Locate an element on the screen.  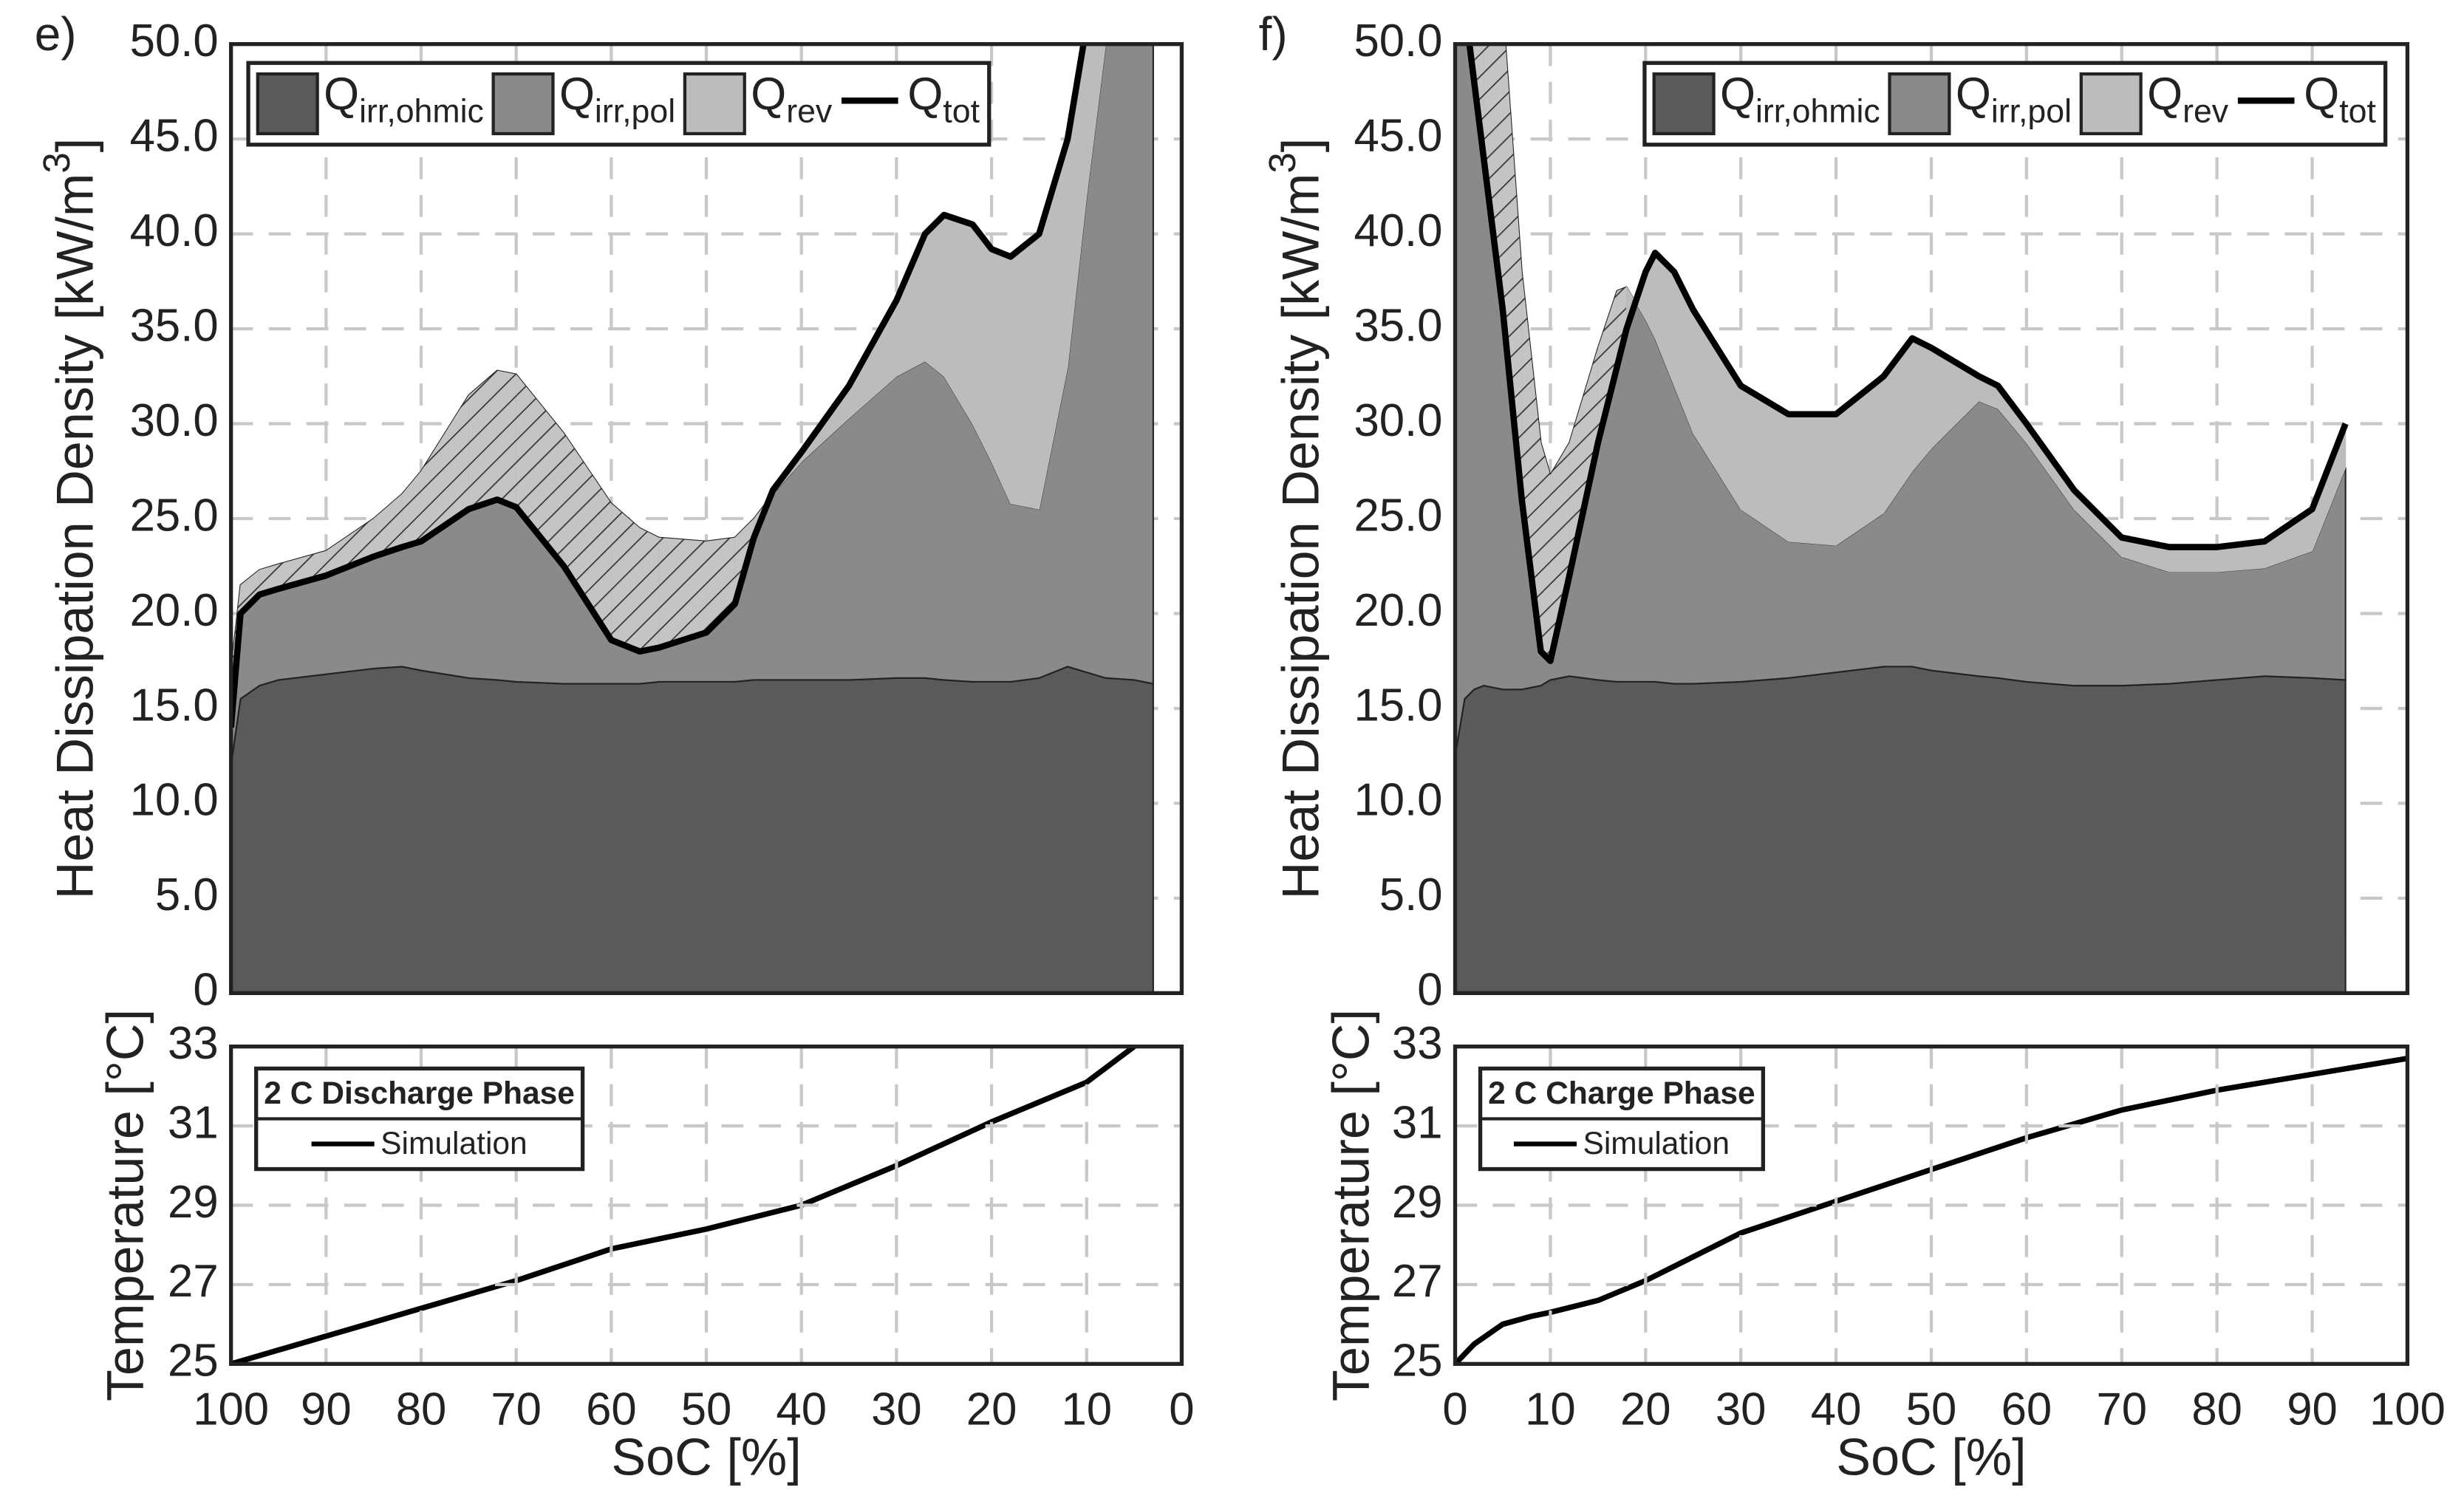
y-tick-label: 27 is located at coordinates (194, 1282).